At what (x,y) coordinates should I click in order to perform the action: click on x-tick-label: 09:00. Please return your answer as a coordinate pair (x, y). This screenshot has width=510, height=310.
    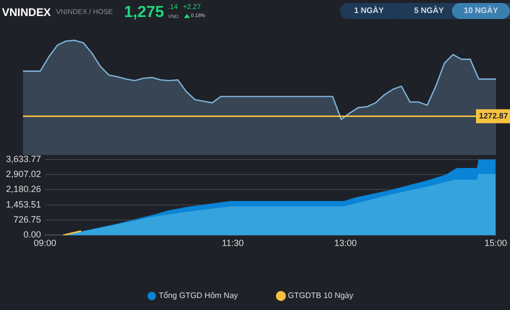
    Looking at the image, I should click on (45, 243).